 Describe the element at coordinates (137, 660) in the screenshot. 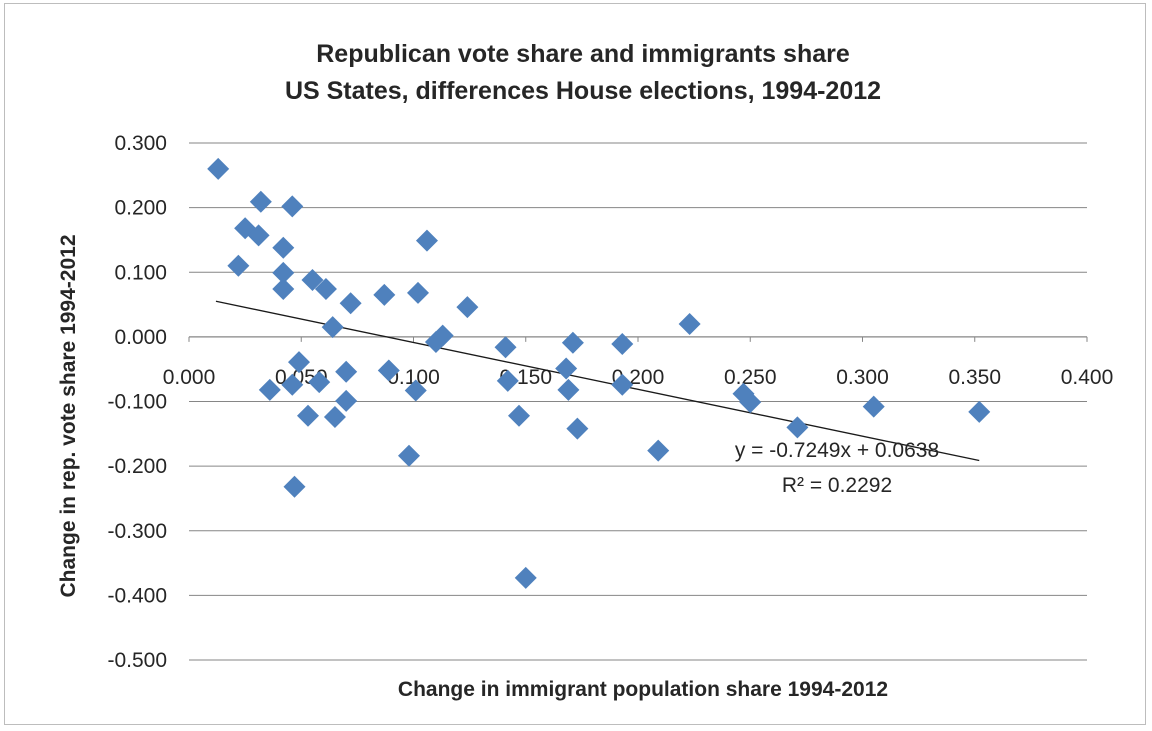

I see `y-tick-label: -0.500` at that location.